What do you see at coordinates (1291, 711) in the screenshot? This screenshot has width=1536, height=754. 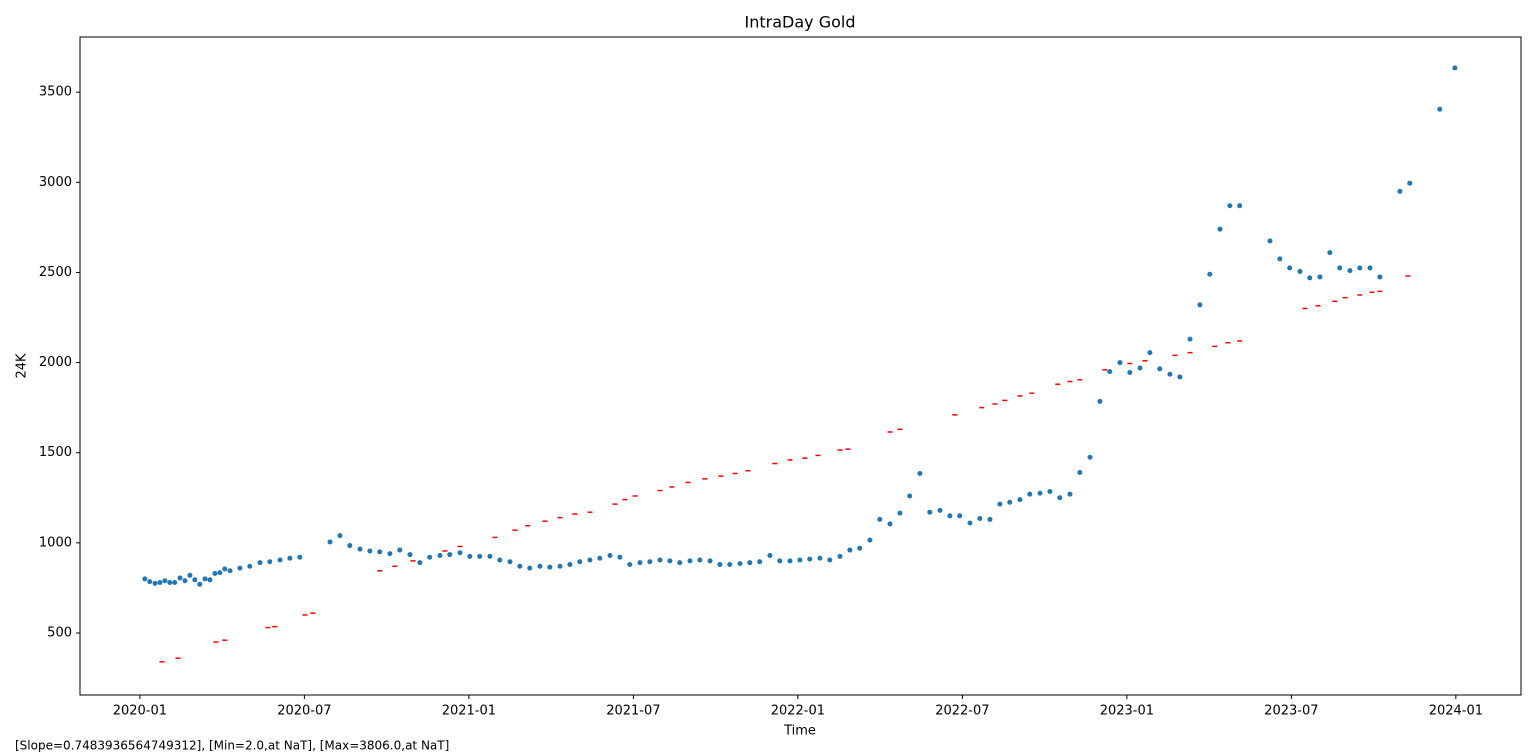 I see `x-tick-label: 2023-07` at bounding box center [1291, 711].